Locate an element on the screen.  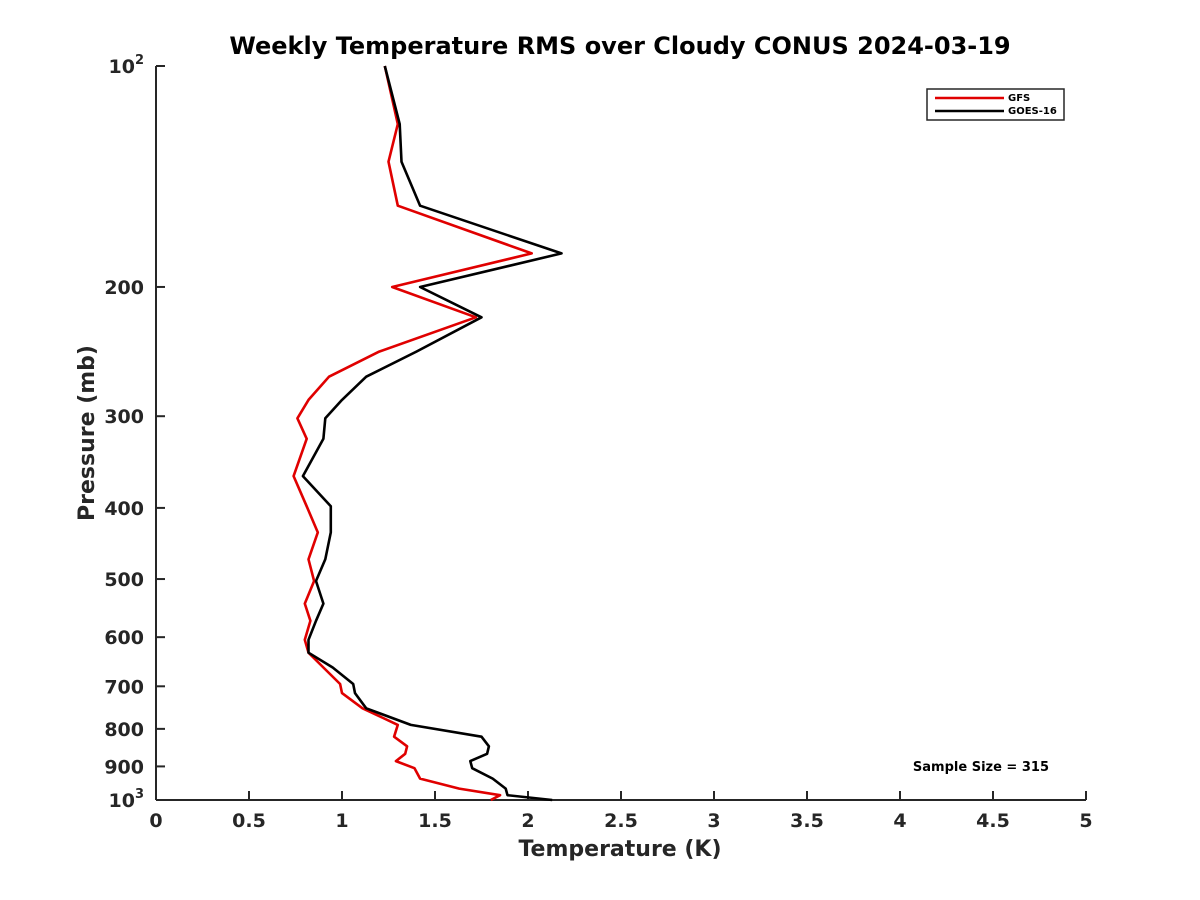
x-tick-label: 5 is located at coordinates (1085, 821).